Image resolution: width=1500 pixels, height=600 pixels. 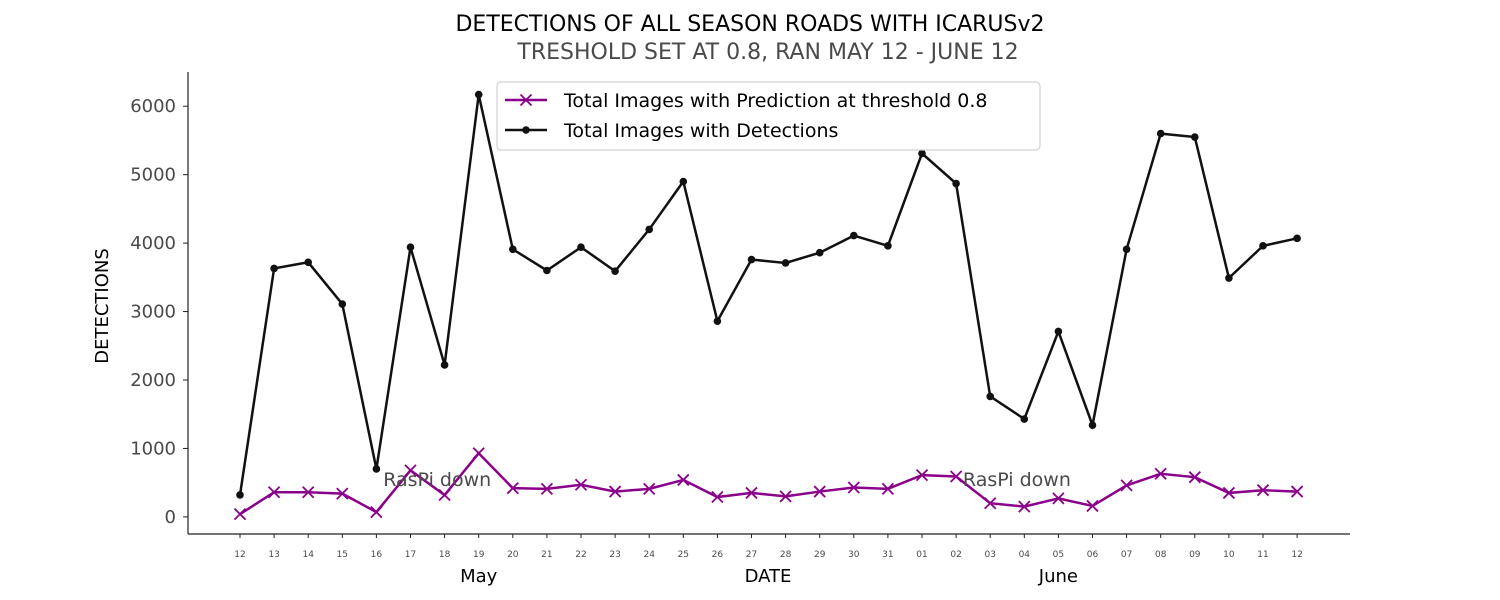 What do you see at coordinates (308, 555) in the screenshot?
I see `x-tick-label: 14` at bounding box center [308, 555].